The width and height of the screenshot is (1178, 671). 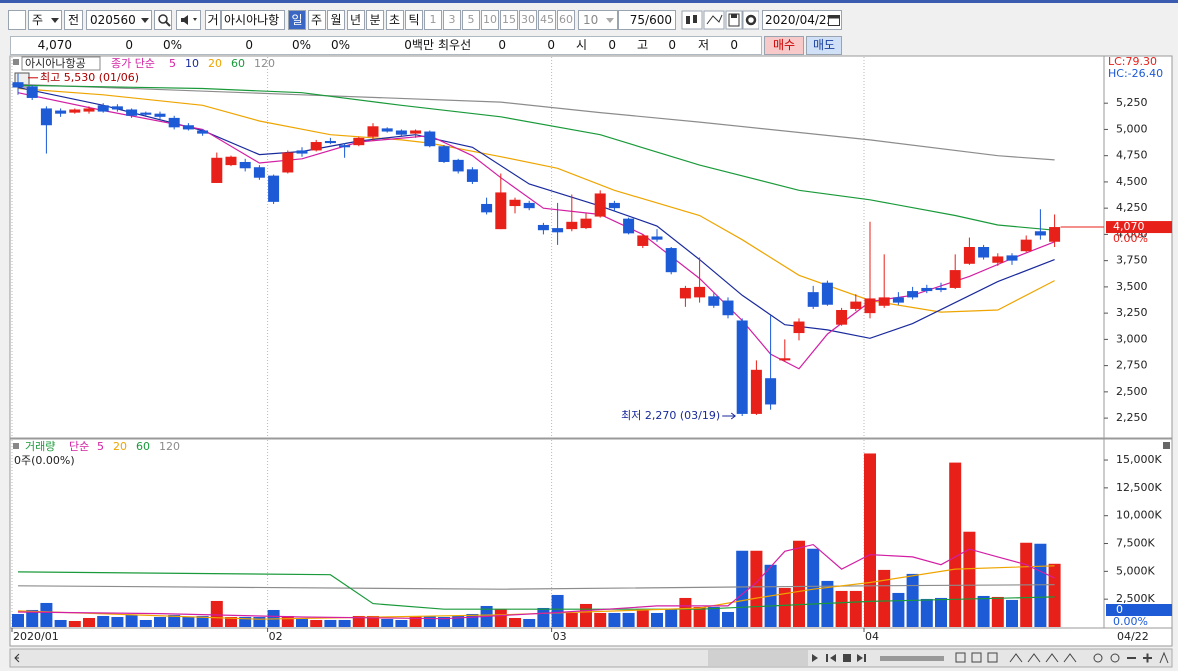 What do you see at coordinates (316, 20) in the screenshot?
I see `interval-button: 주` at bounding box center [316, 20].